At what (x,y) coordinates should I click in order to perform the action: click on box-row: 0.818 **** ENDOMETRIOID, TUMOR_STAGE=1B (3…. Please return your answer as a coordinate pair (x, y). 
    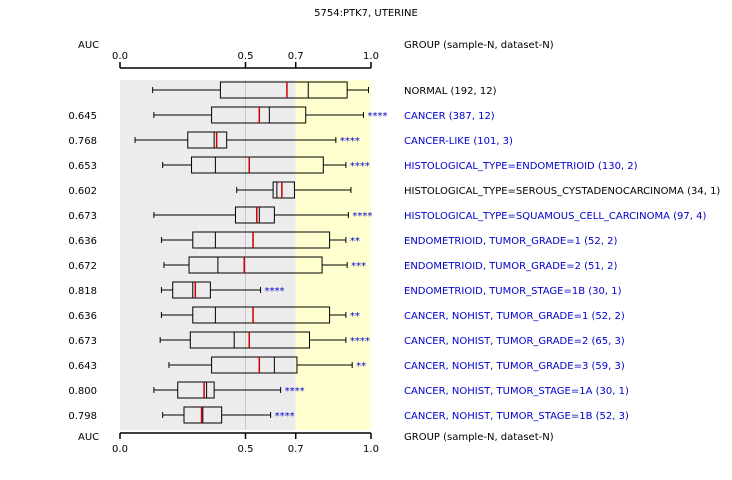
    Looking at the image, I should click on (345, 290).